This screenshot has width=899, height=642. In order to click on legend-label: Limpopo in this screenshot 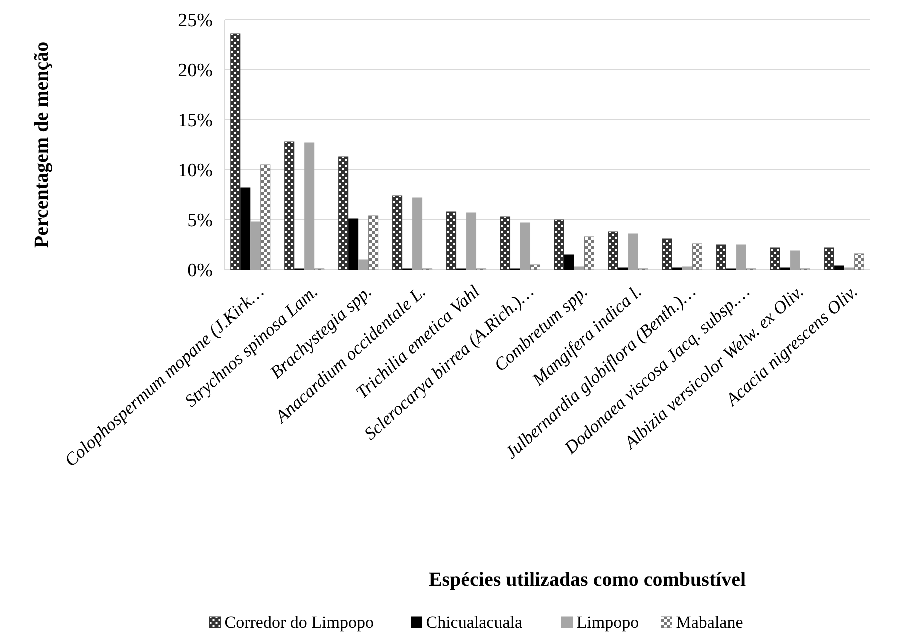, I will do `click(608, 622)`.